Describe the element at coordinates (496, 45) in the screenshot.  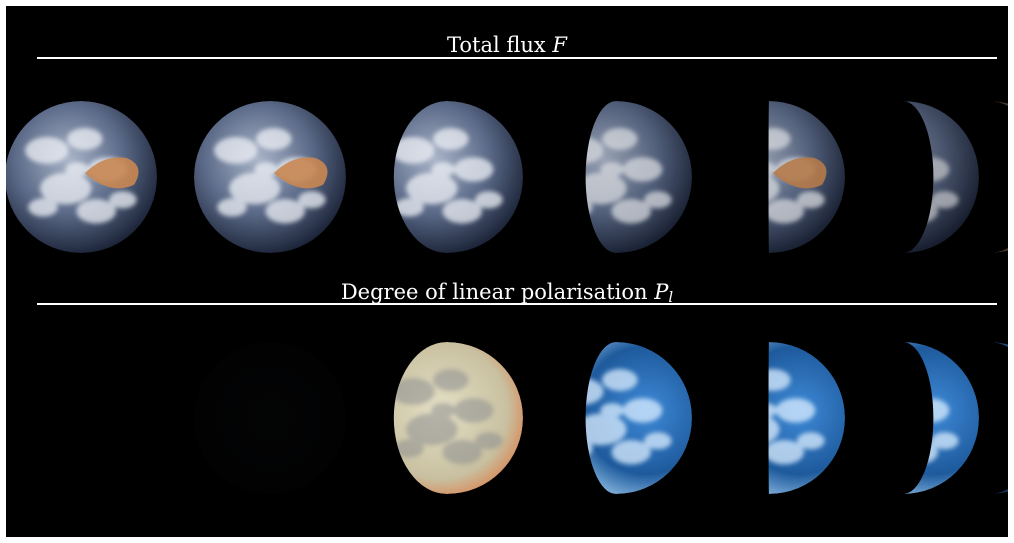
I see `total-flux-title-text: Total flux` at that location.